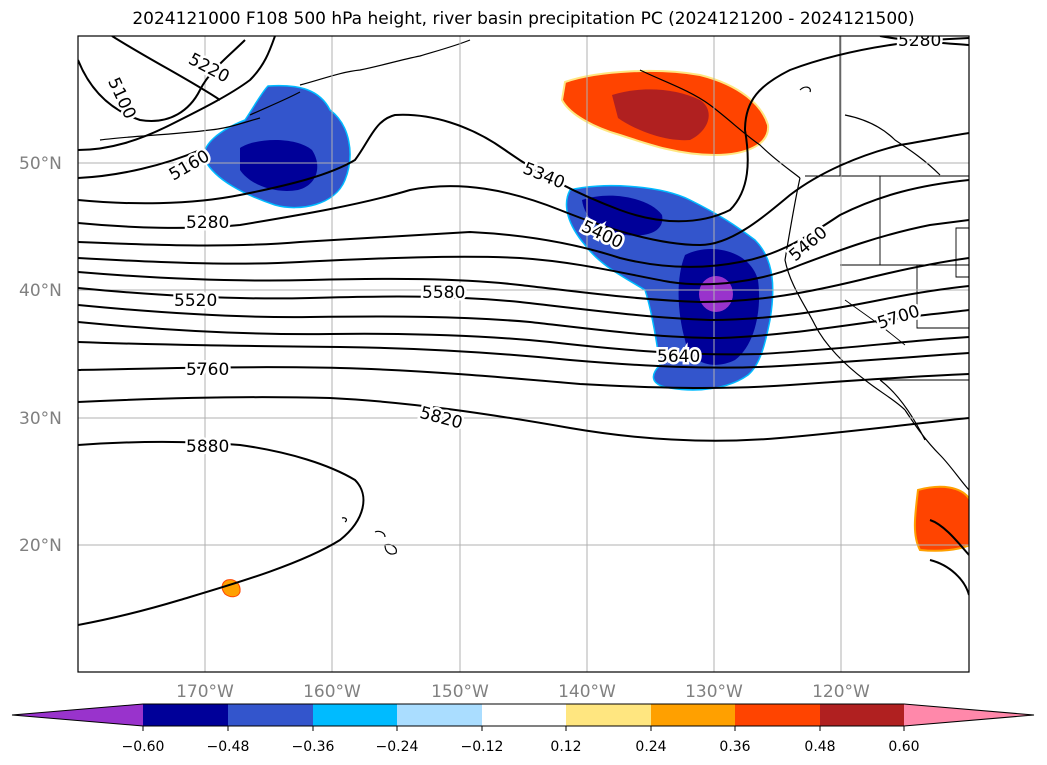 The width and height of the screenshot is (1047, 765). Describe the element at coordinates (207, 223) in the screenshot. I see `contour-label-5280-west: 5280` at that location.